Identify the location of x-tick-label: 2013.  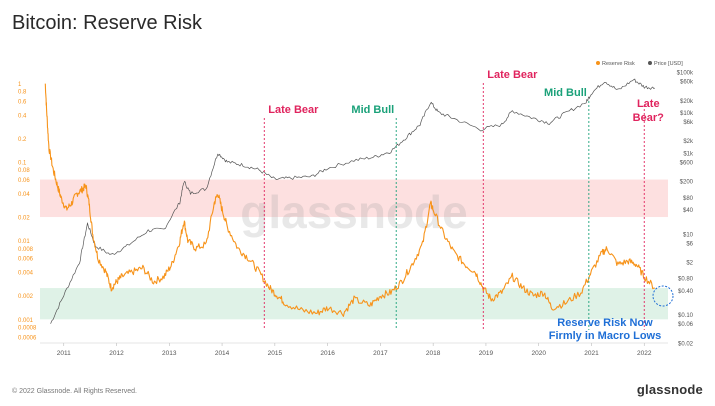
(169, 353).